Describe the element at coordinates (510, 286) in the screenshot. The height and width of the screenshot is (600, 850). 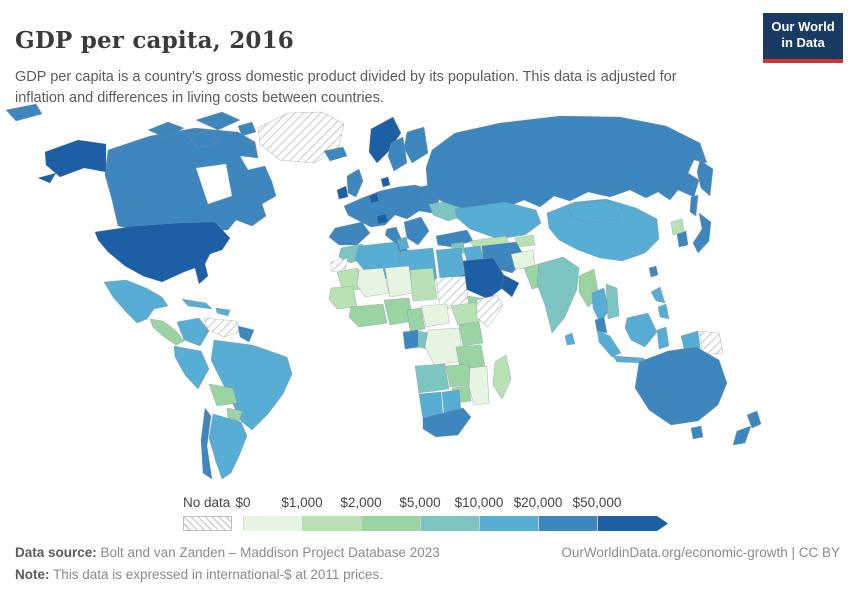
I see `country-oman-uae: Oman and UAE: $50,000+` at that location.